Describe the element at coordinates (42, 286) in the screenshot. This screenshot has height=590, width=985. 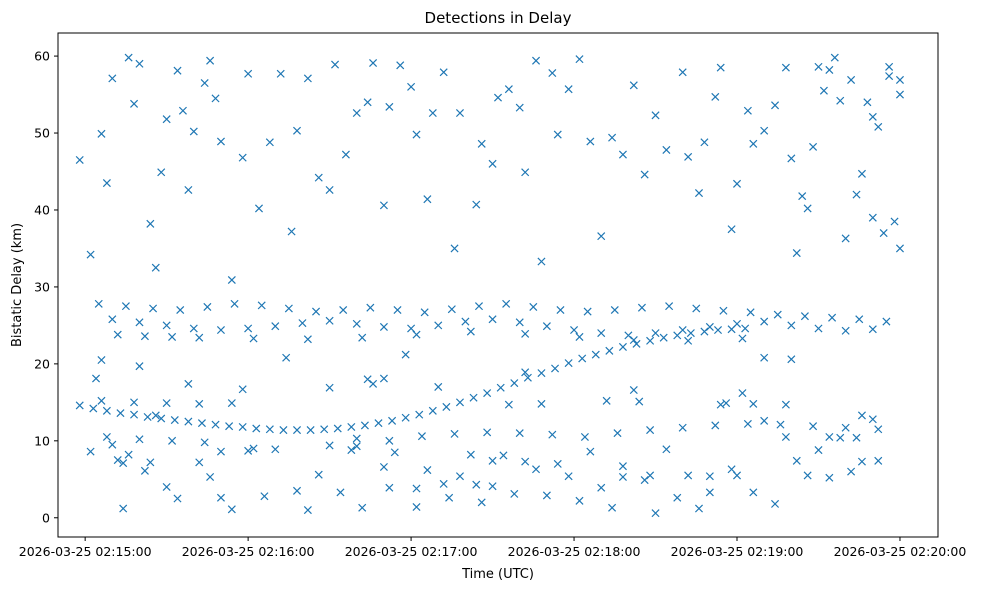
I see `y-tick-label: 30` at that location.